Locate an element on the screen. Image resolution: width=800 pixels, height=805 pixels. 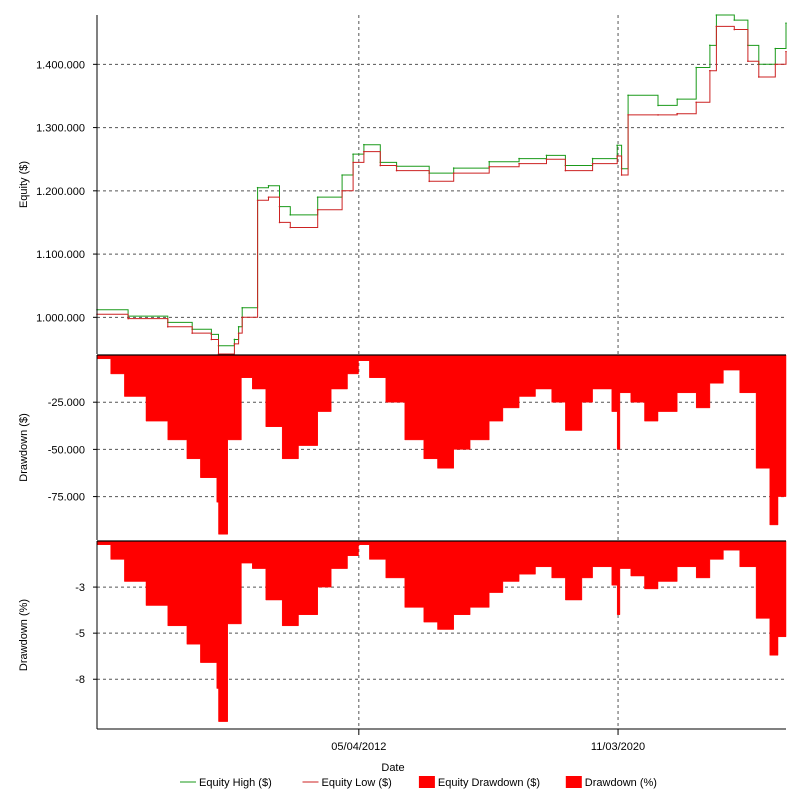
x-tick-label: 05/04/2012 is located at coordinates (358, 747).